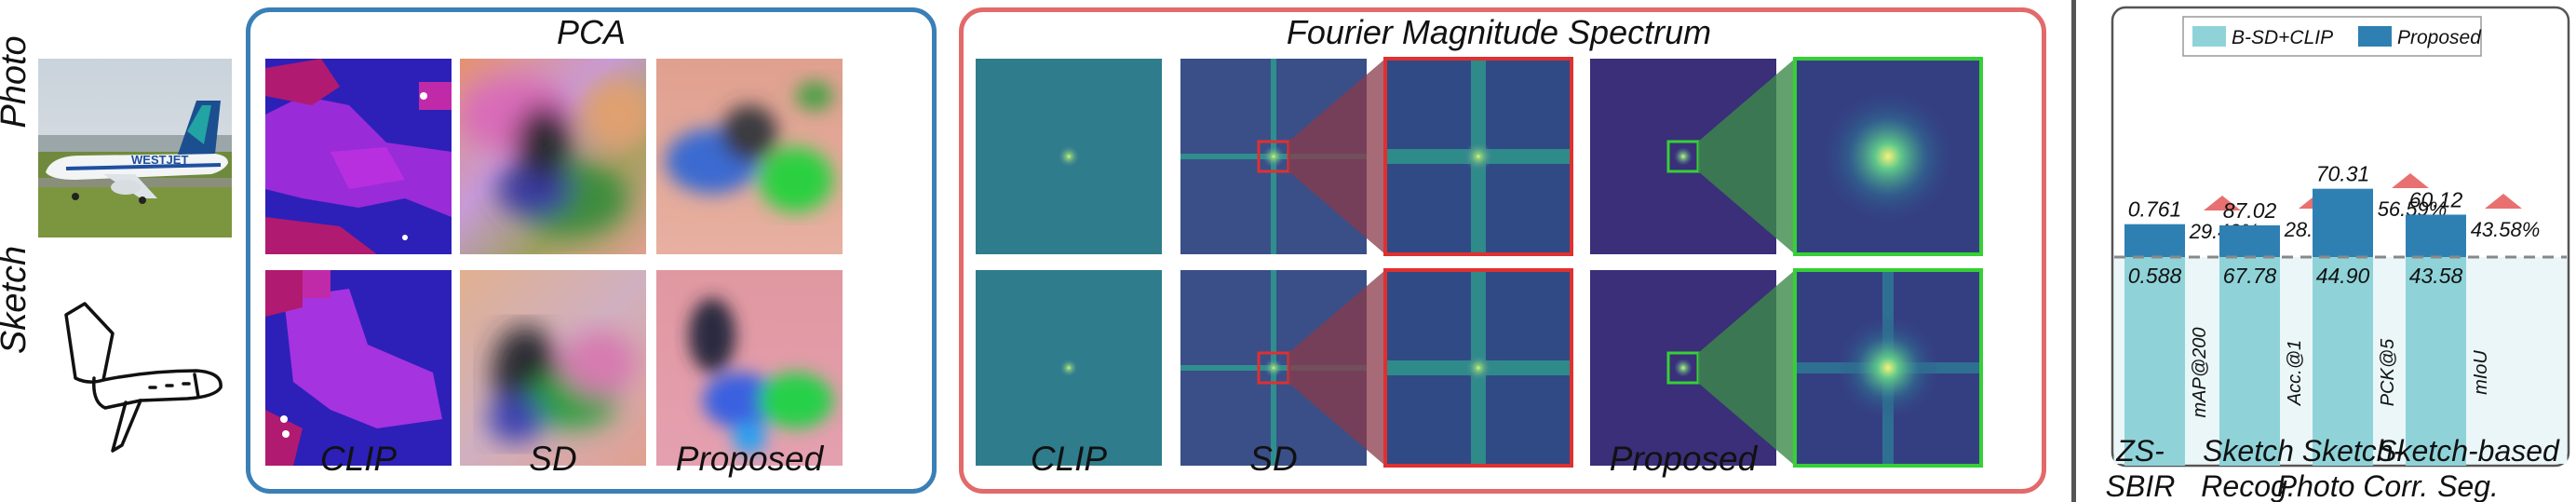  Describe the element at coordinates (2155, 209) in the screenshot. I see `bar-label-proposed: 0.761` at that location.